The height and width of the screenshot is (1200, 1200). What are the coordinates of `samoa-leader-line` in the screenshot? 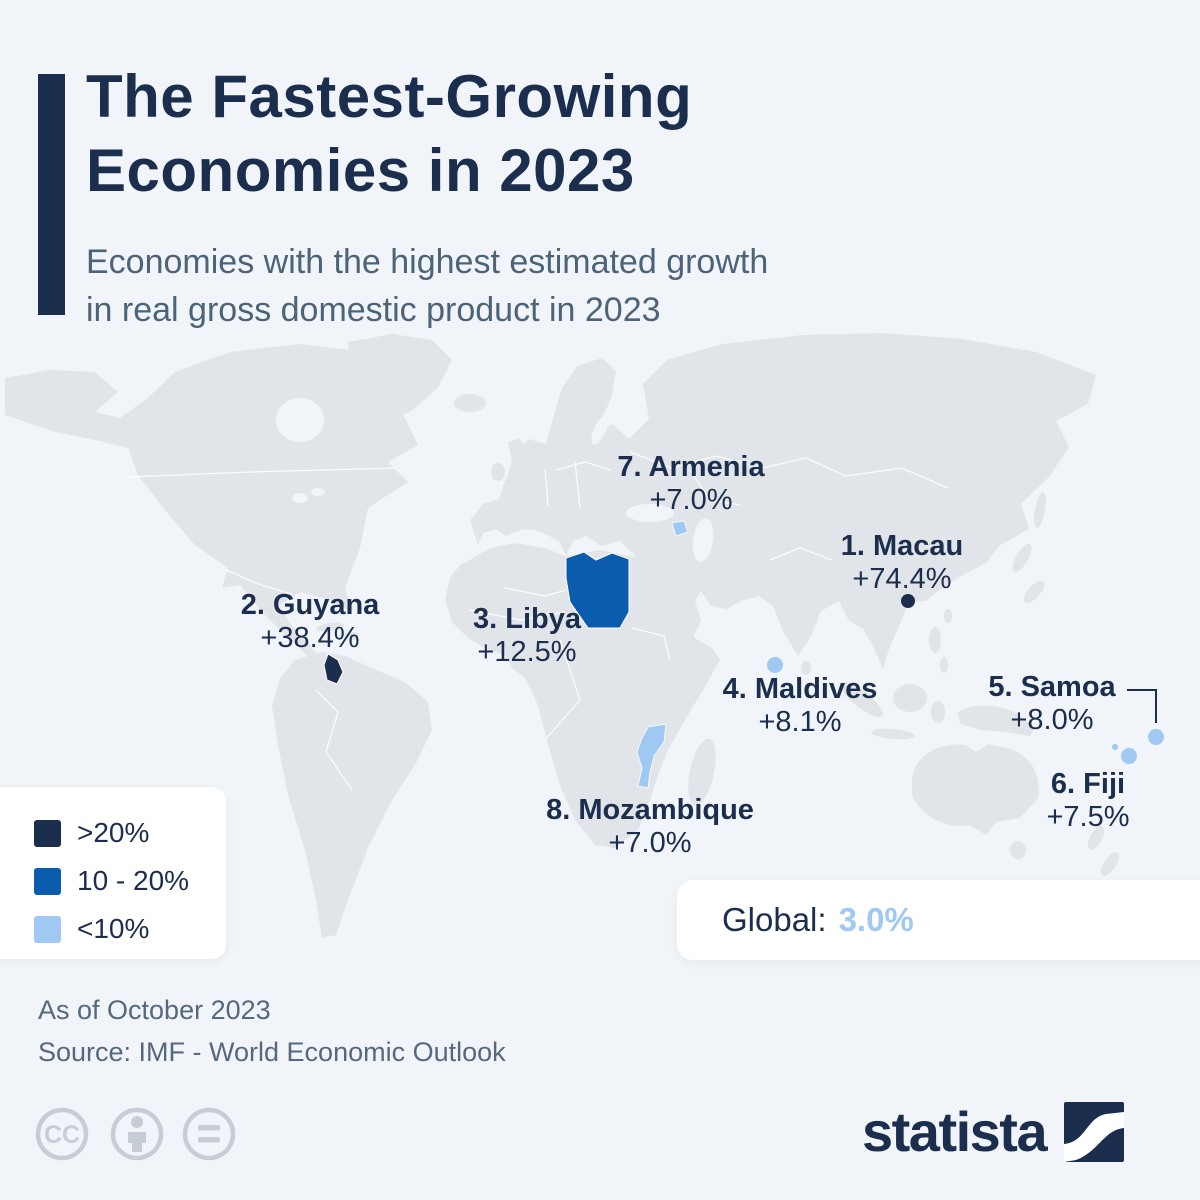 It's located at (1142, 706).